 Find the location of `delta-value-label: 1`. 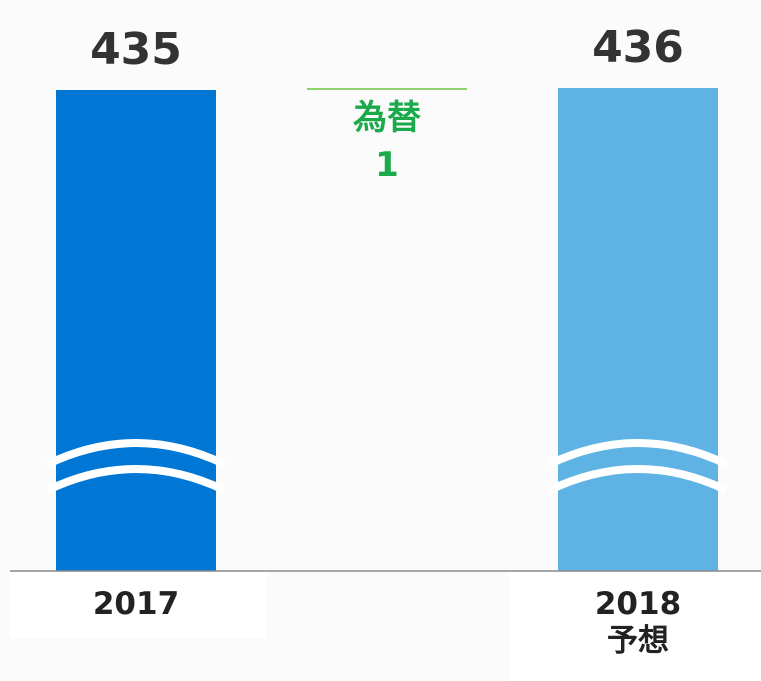

delta-value-label: 1 is located at coordinates (387, 165).